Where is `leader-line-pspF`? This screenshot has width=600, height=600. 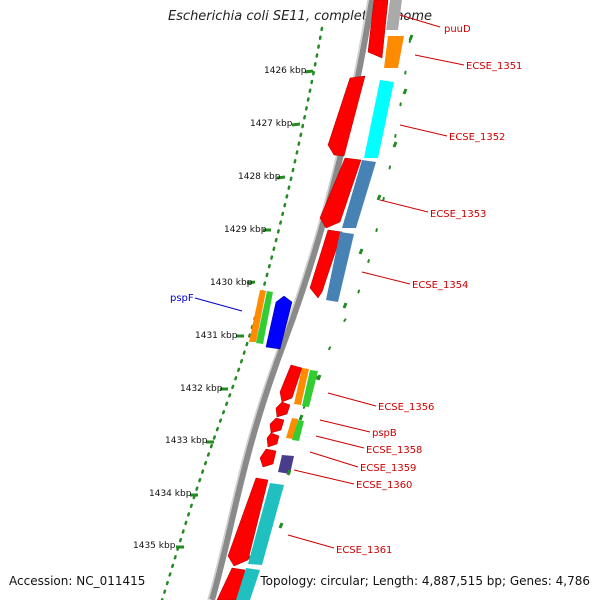
leader-line-pspF is located at coordinates (218, 304).